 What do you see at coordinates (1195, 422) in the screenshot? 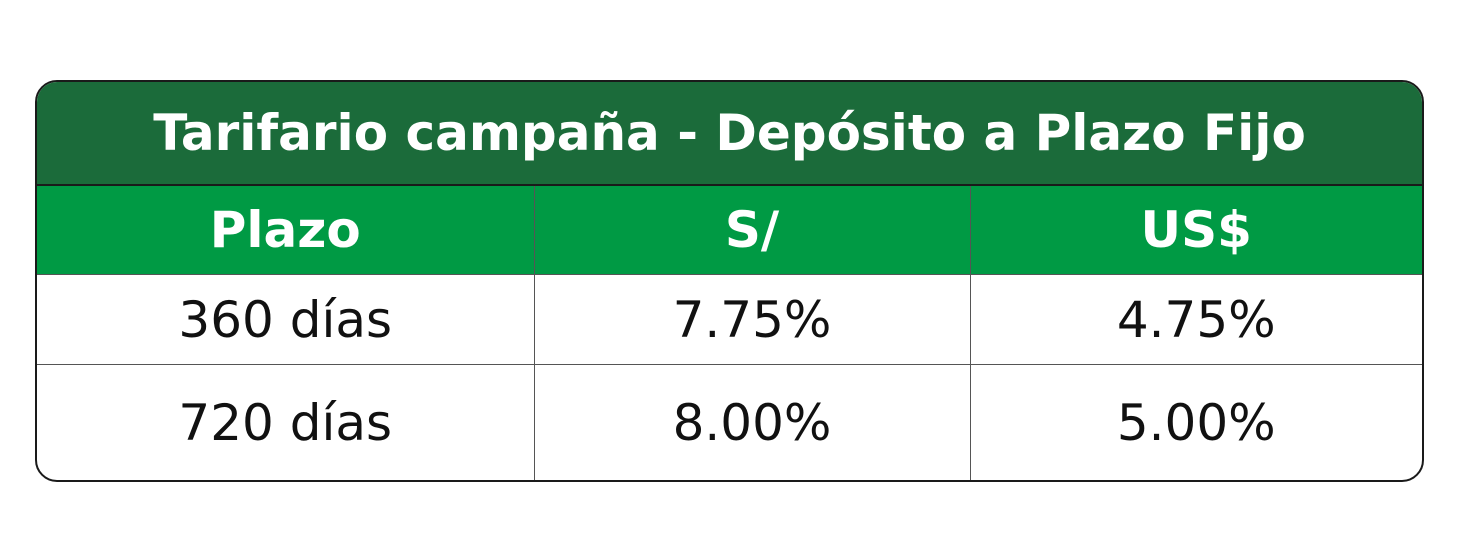
I see `table-cell: 5.00%` at bounding box center [1195, 422].